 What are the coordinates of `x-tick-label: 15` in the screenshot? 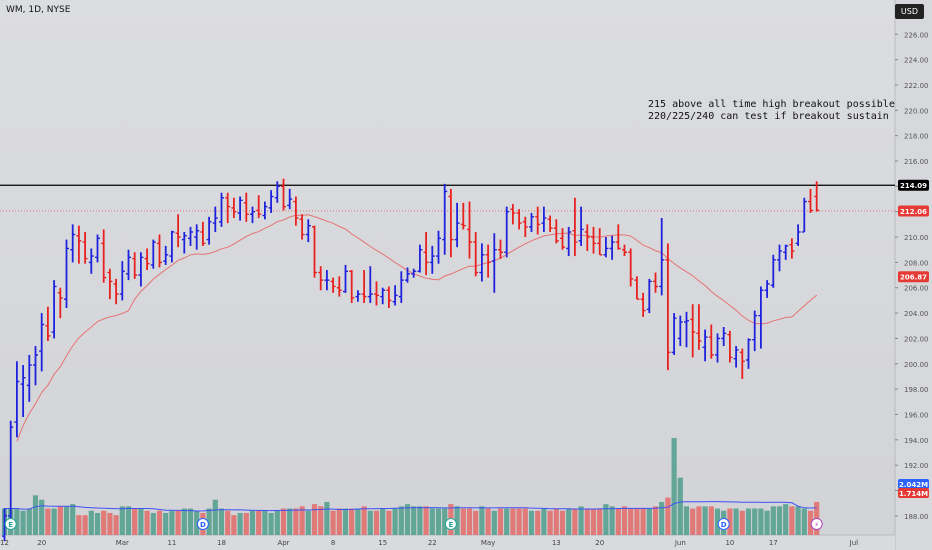 It's located at (382, 543).